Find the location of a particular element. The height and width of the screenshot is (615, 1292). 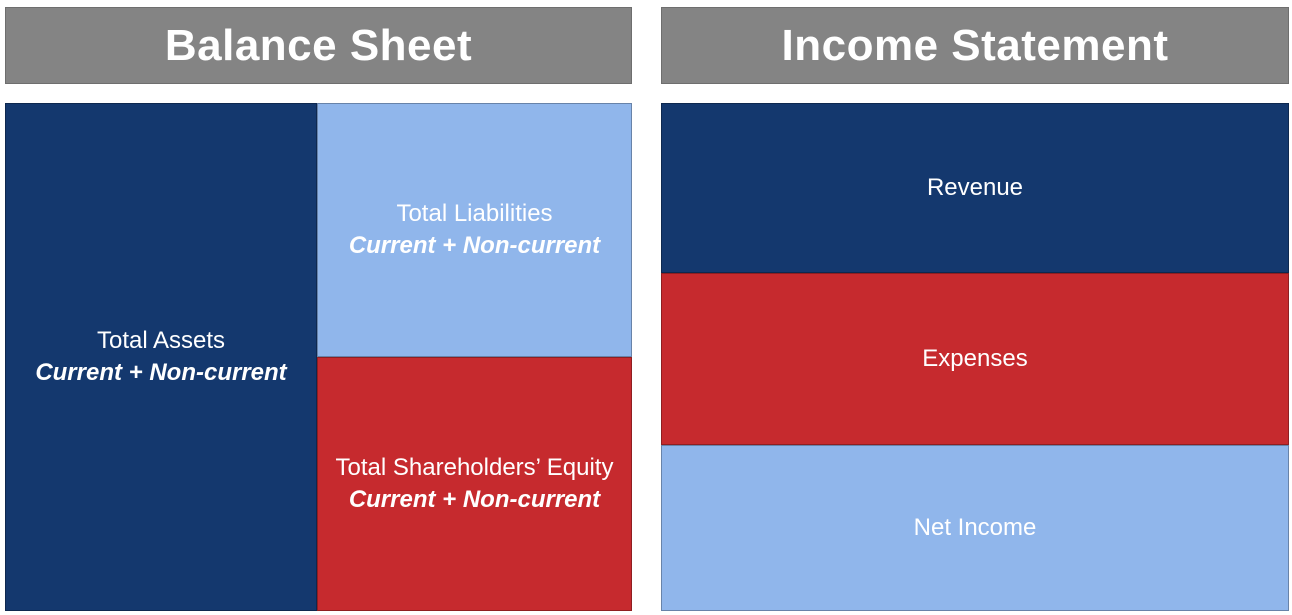

net-income-label: Net Income is located at coordinates (975, 527).